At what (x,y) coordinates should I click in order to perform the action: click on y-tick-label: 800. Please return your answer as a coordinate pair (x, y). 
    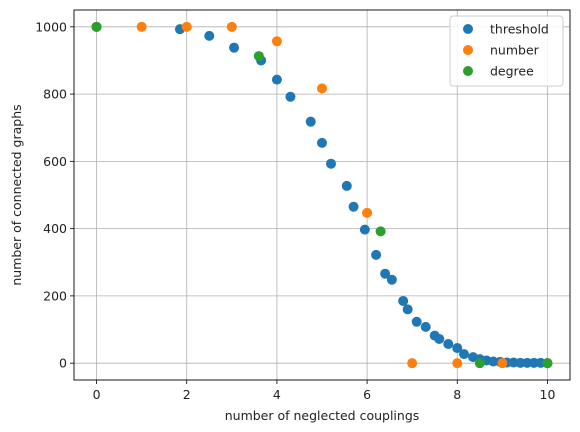
    Looking at the image, I should click on (55, 94).